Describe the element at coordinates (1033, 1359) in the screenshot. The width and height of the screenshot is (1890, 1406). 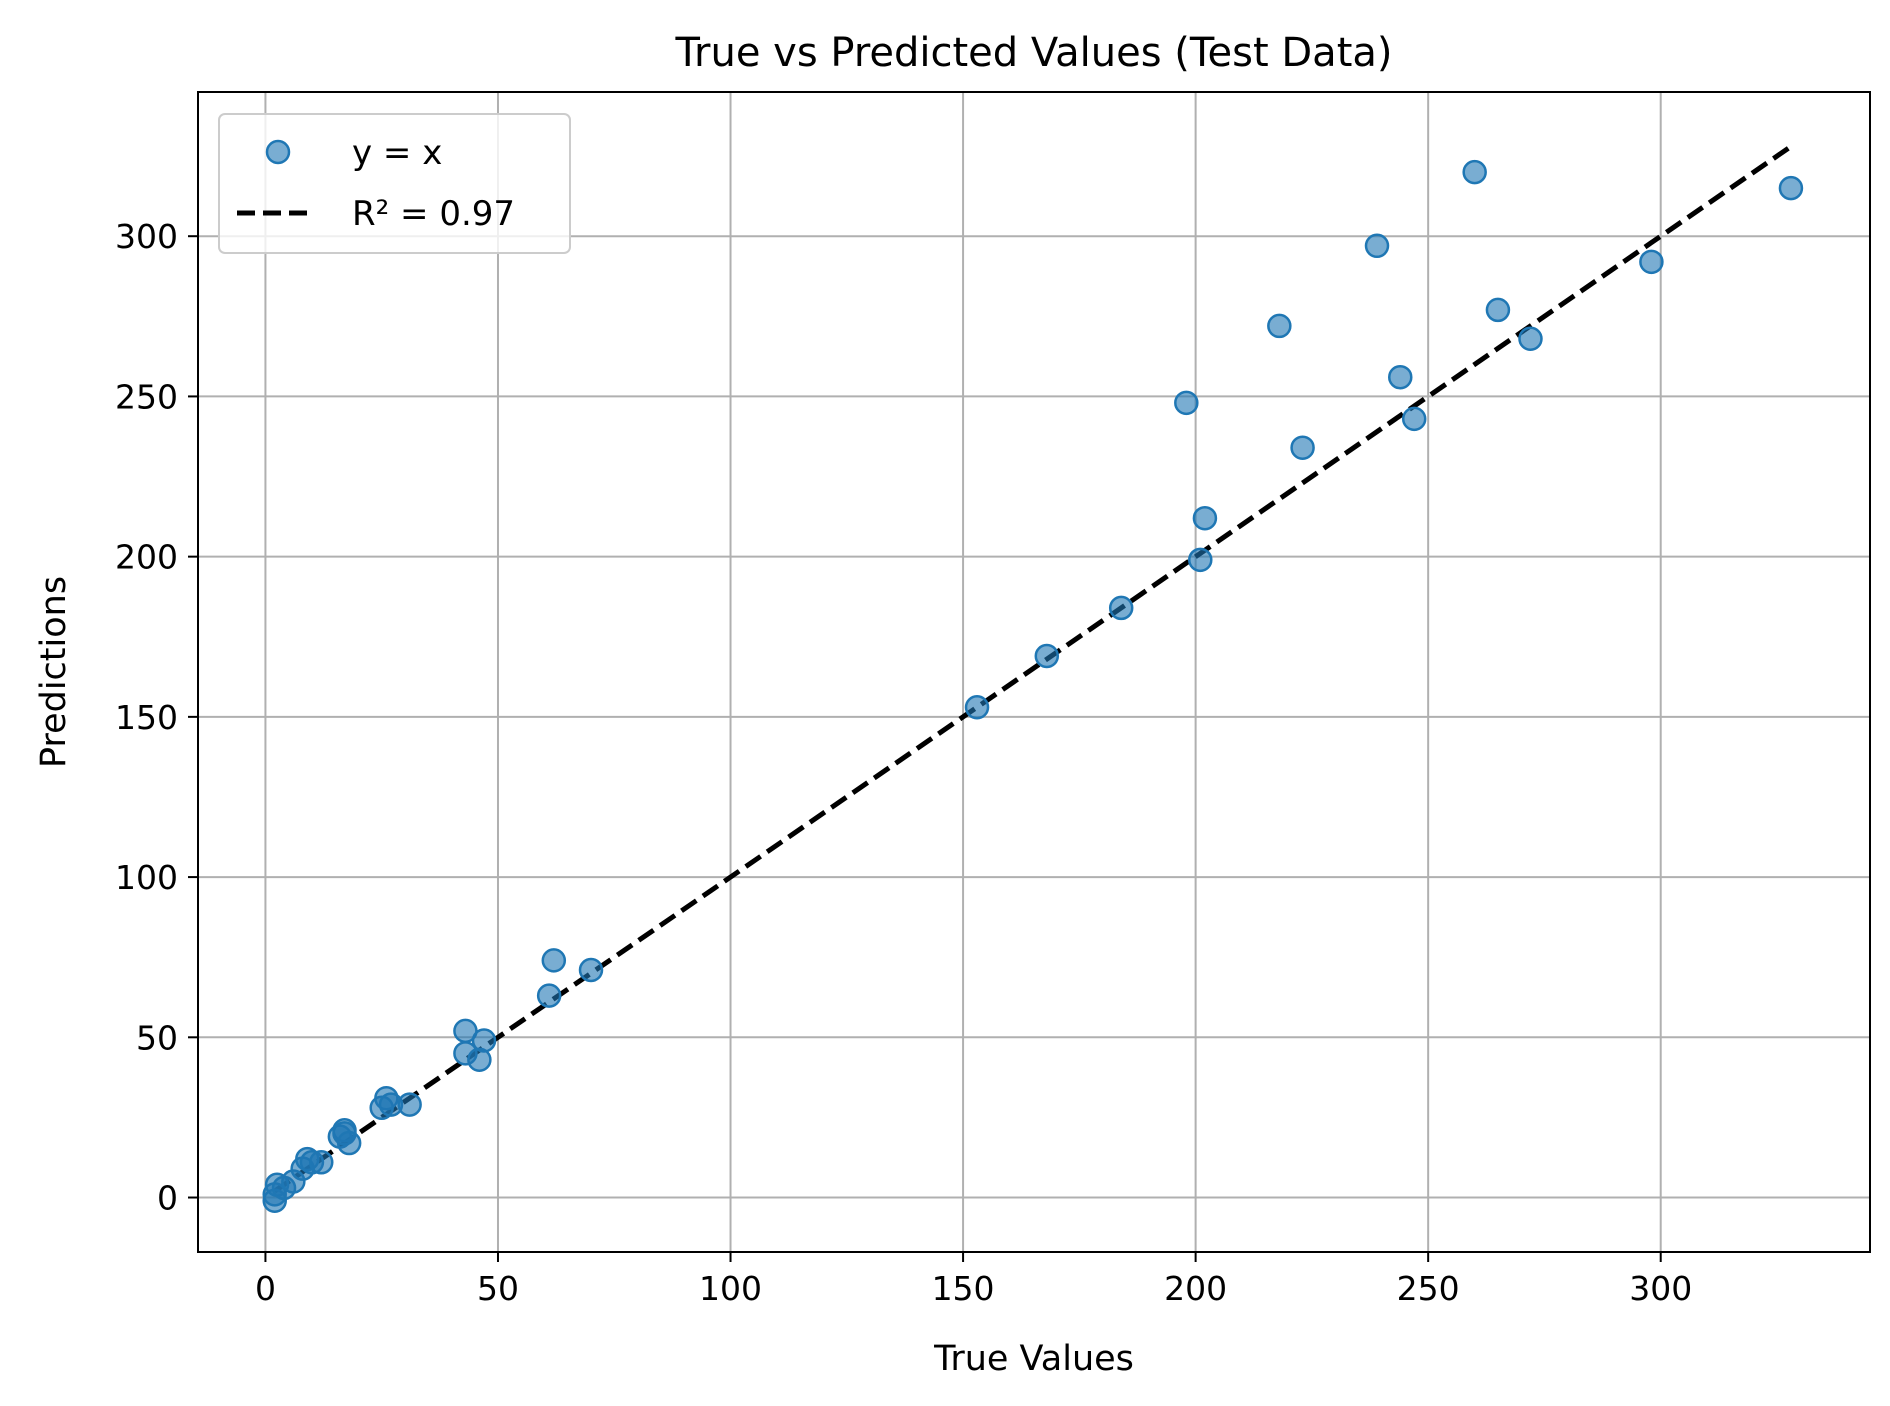
I see `x-axis-label: True Values` at that location.